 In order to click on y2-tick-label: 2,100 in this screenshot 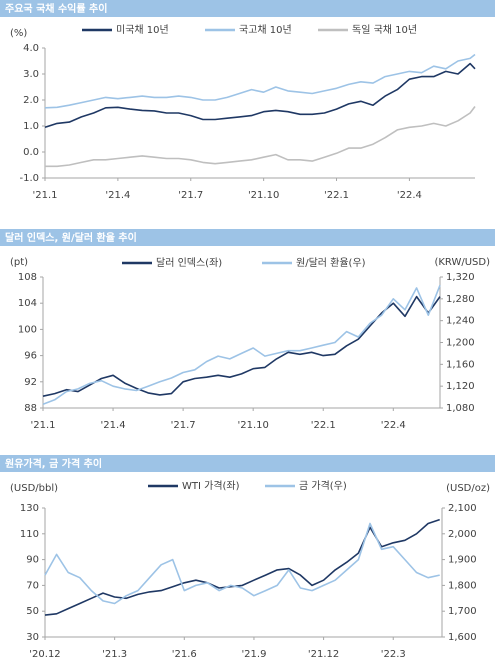, I will do `click(462, 508)`.